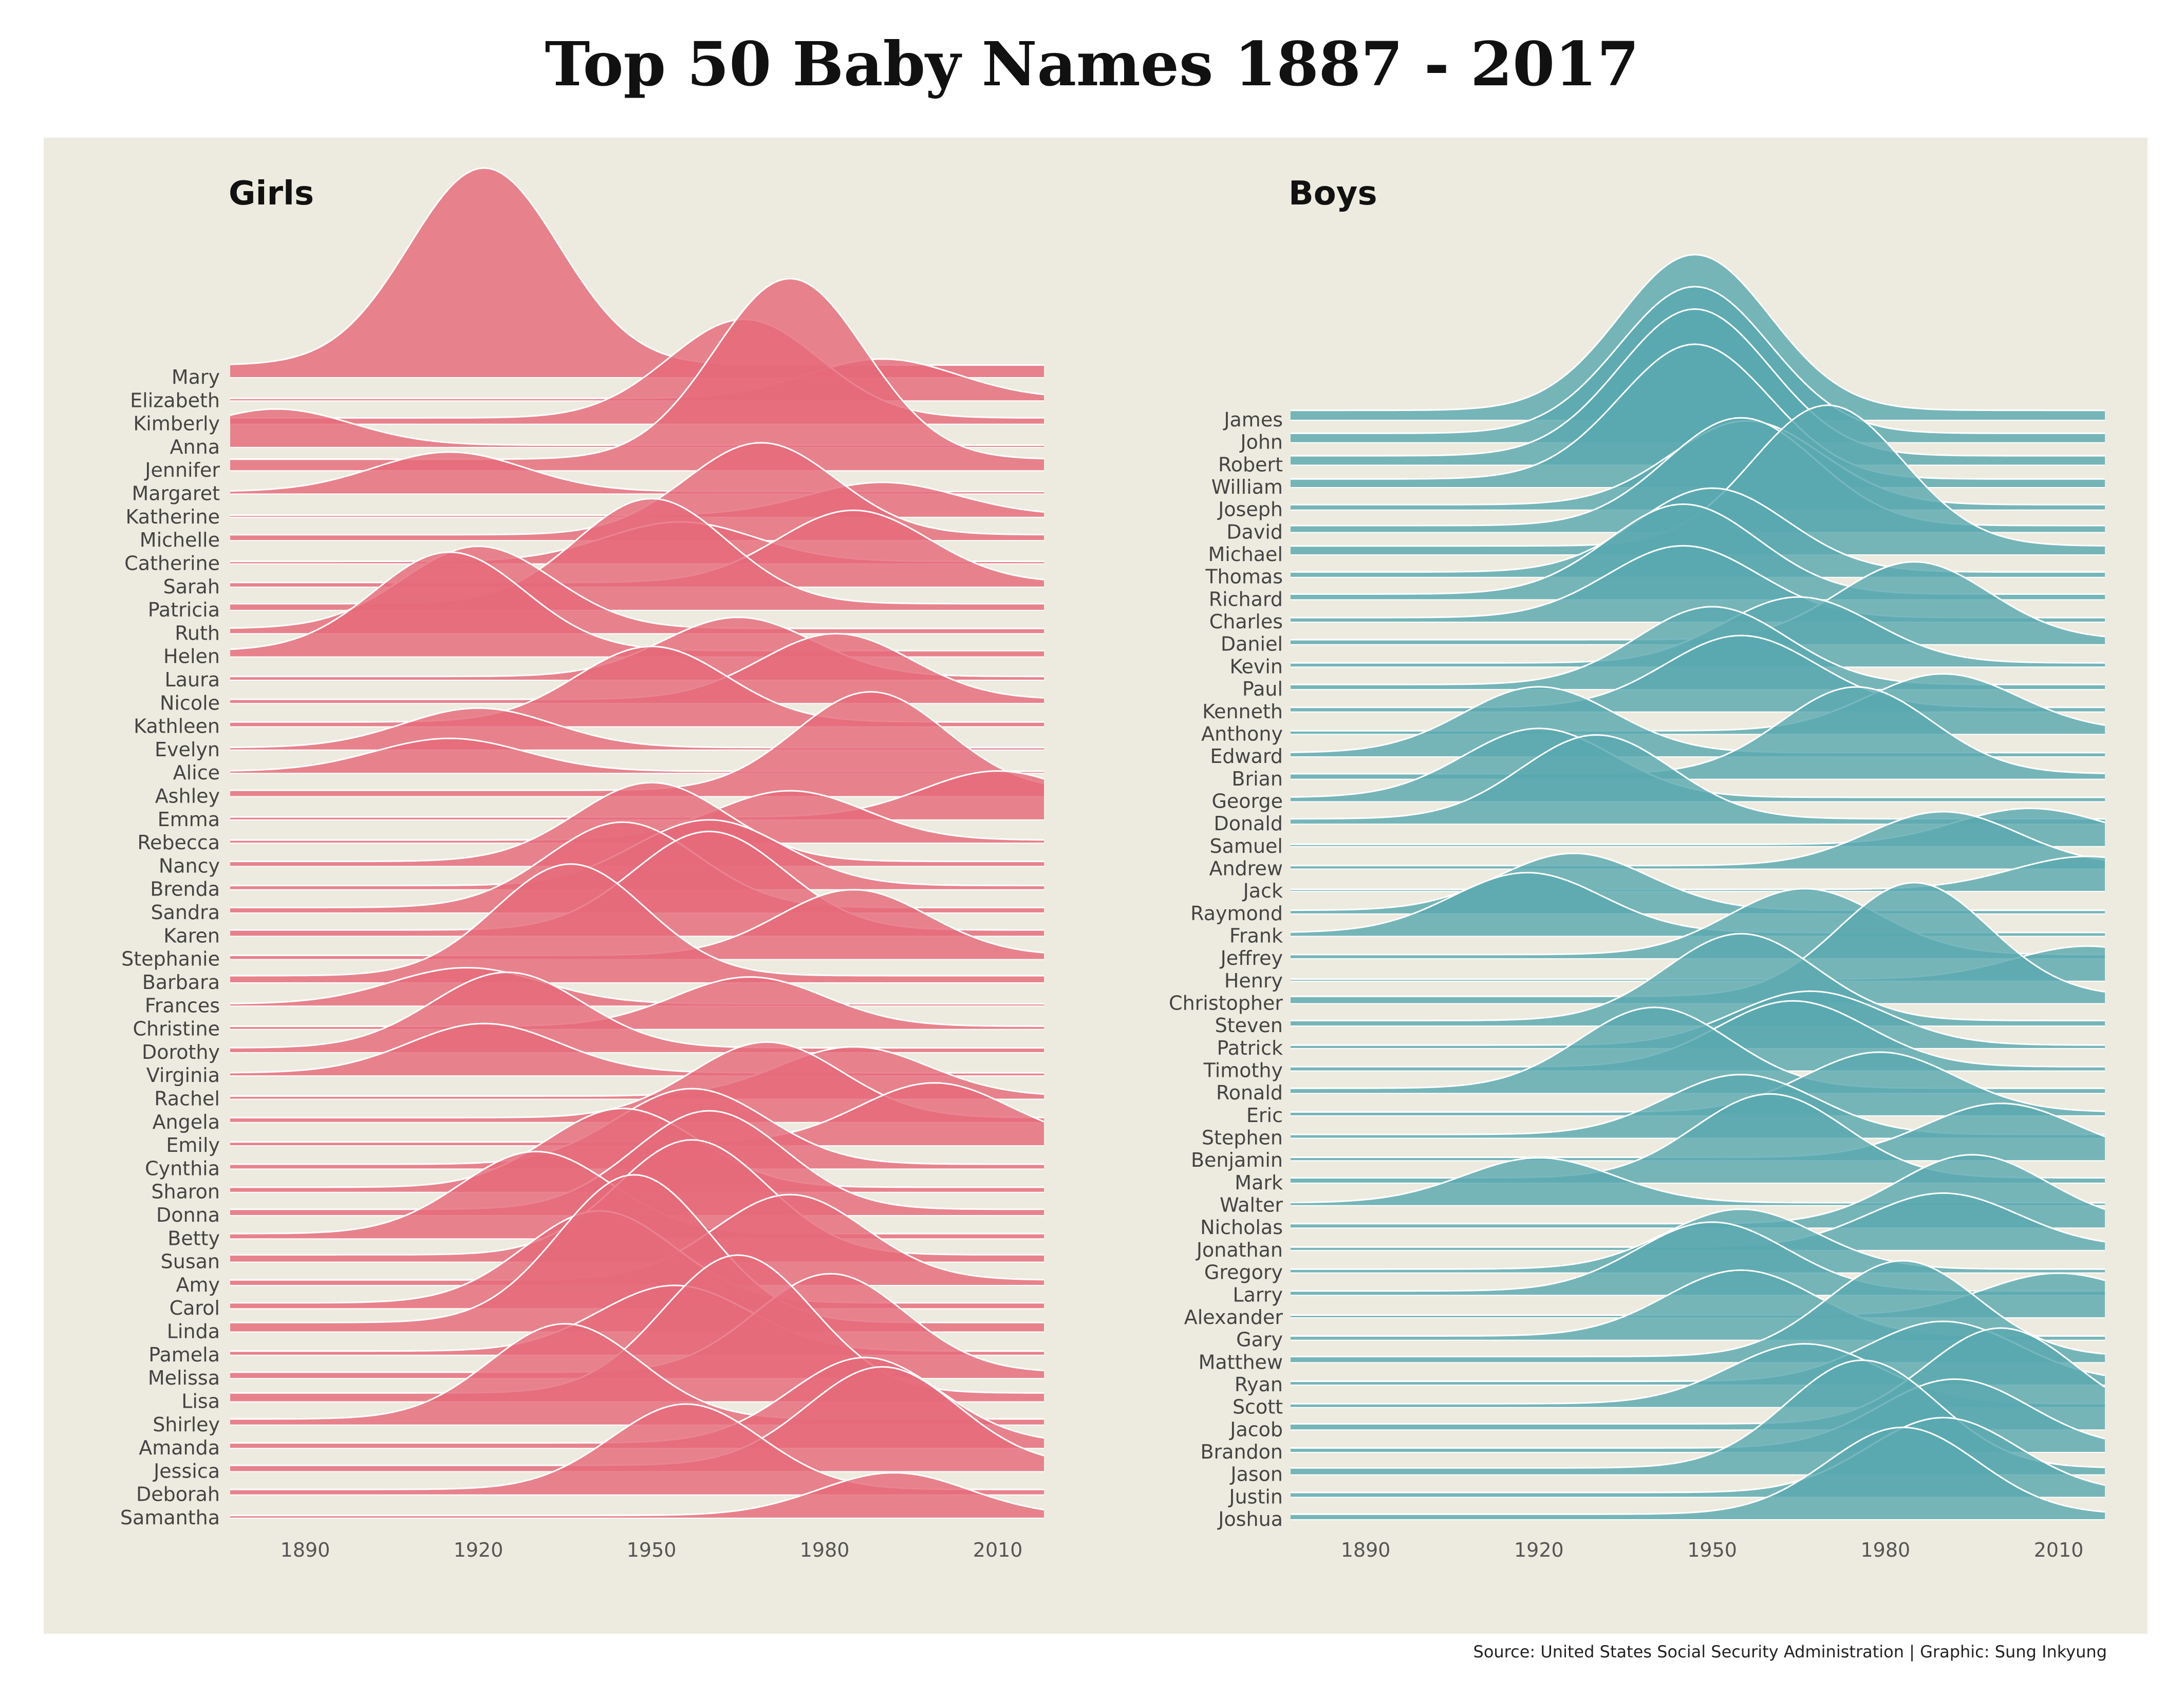 This screenshot has width=2184, height=1699. Describe the element at coordinates (1698, 1036) in the screenshot. I see `ridge-timothy` at that location.